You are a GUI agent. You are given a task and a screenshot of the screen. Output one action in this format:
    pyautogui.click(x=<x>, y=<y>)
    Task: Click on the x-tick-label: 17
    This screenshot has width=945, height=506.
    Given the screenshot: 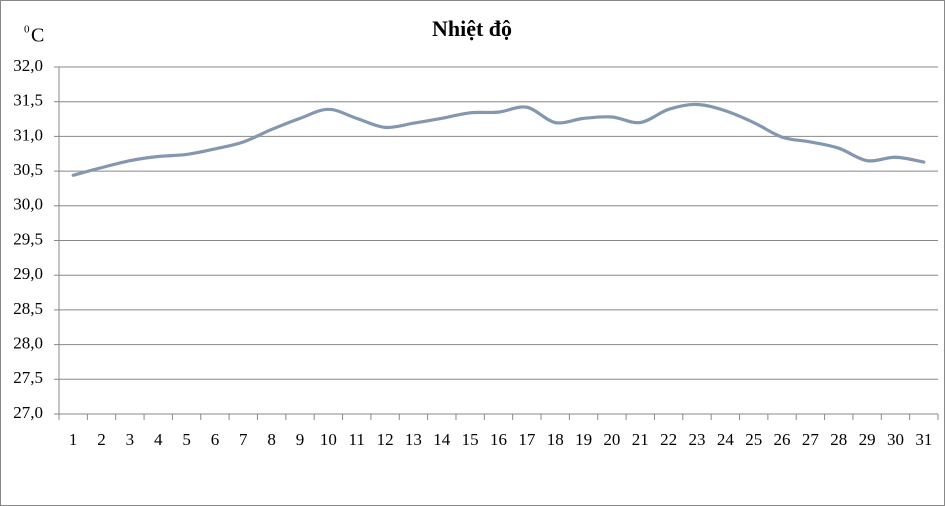 What is the action you would take?
    pyautogui.click(x=527, y=439)
    